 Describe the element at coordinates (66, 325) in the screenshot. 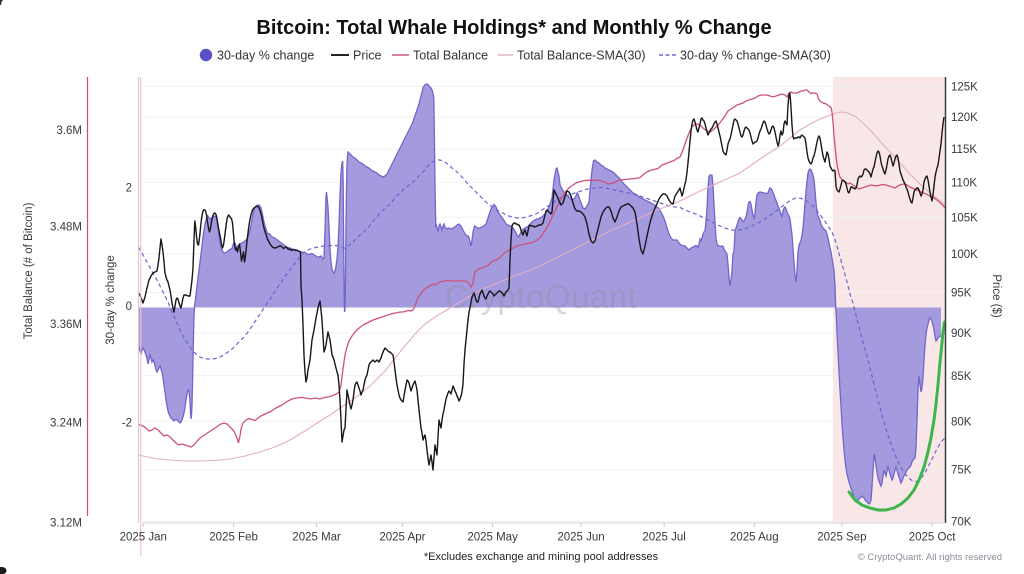

I see `svg-text: 3.36M` at that location.